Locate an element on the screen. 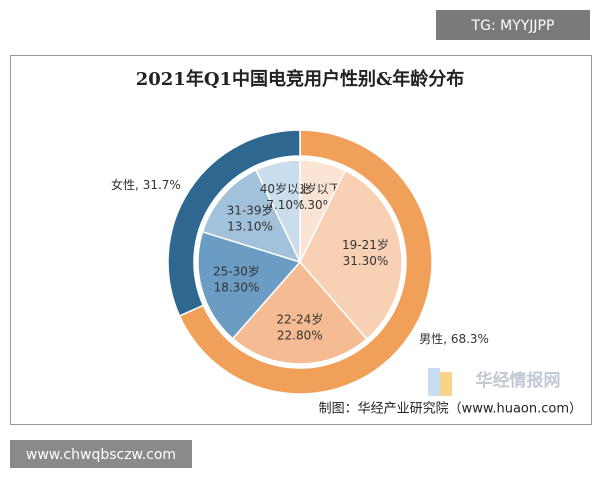 The width and height of the screenshot is (600, 480). category-label: 40岁以上 is located at coordinates (285, 188).